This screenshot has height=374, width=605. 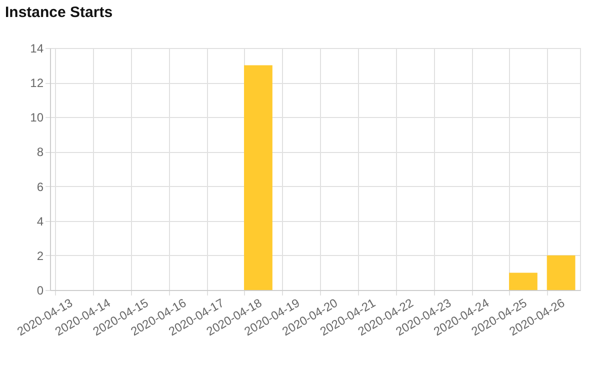 I want to click on y-tick-label: 0, so click(x=40, y=291).